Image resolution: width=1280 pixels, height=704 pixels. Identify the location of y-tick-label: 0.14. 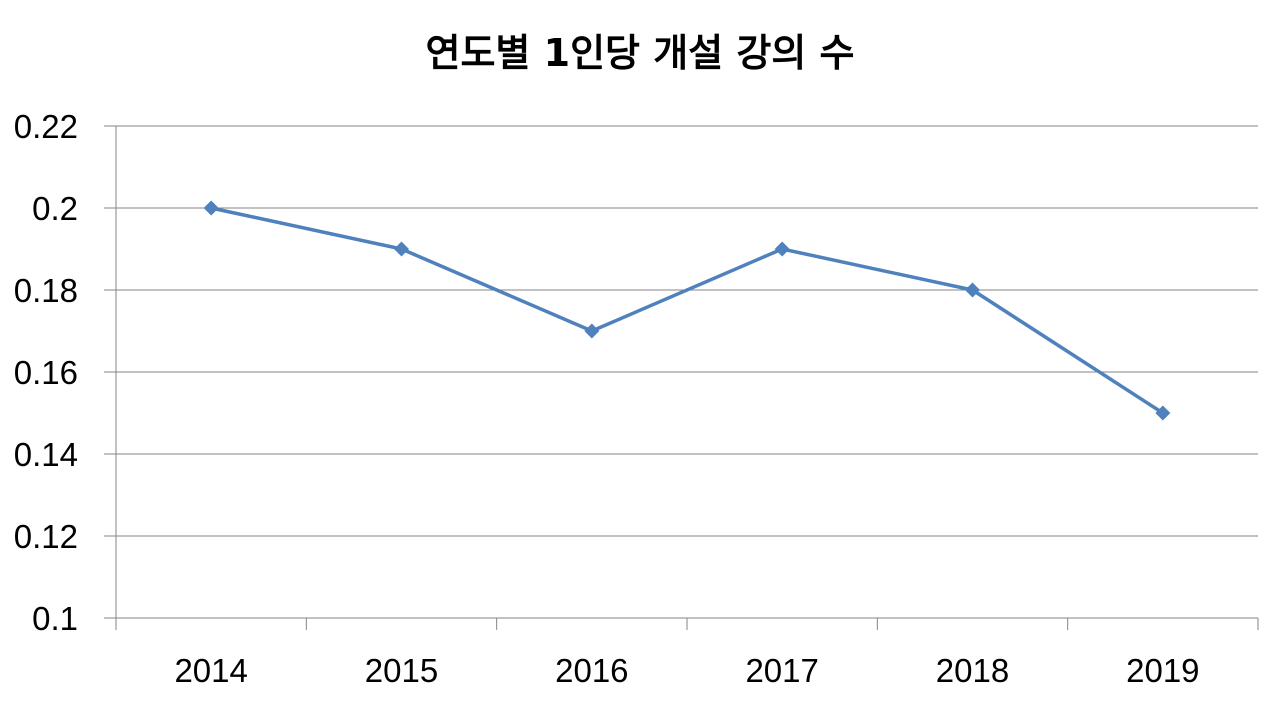
(46, 454).